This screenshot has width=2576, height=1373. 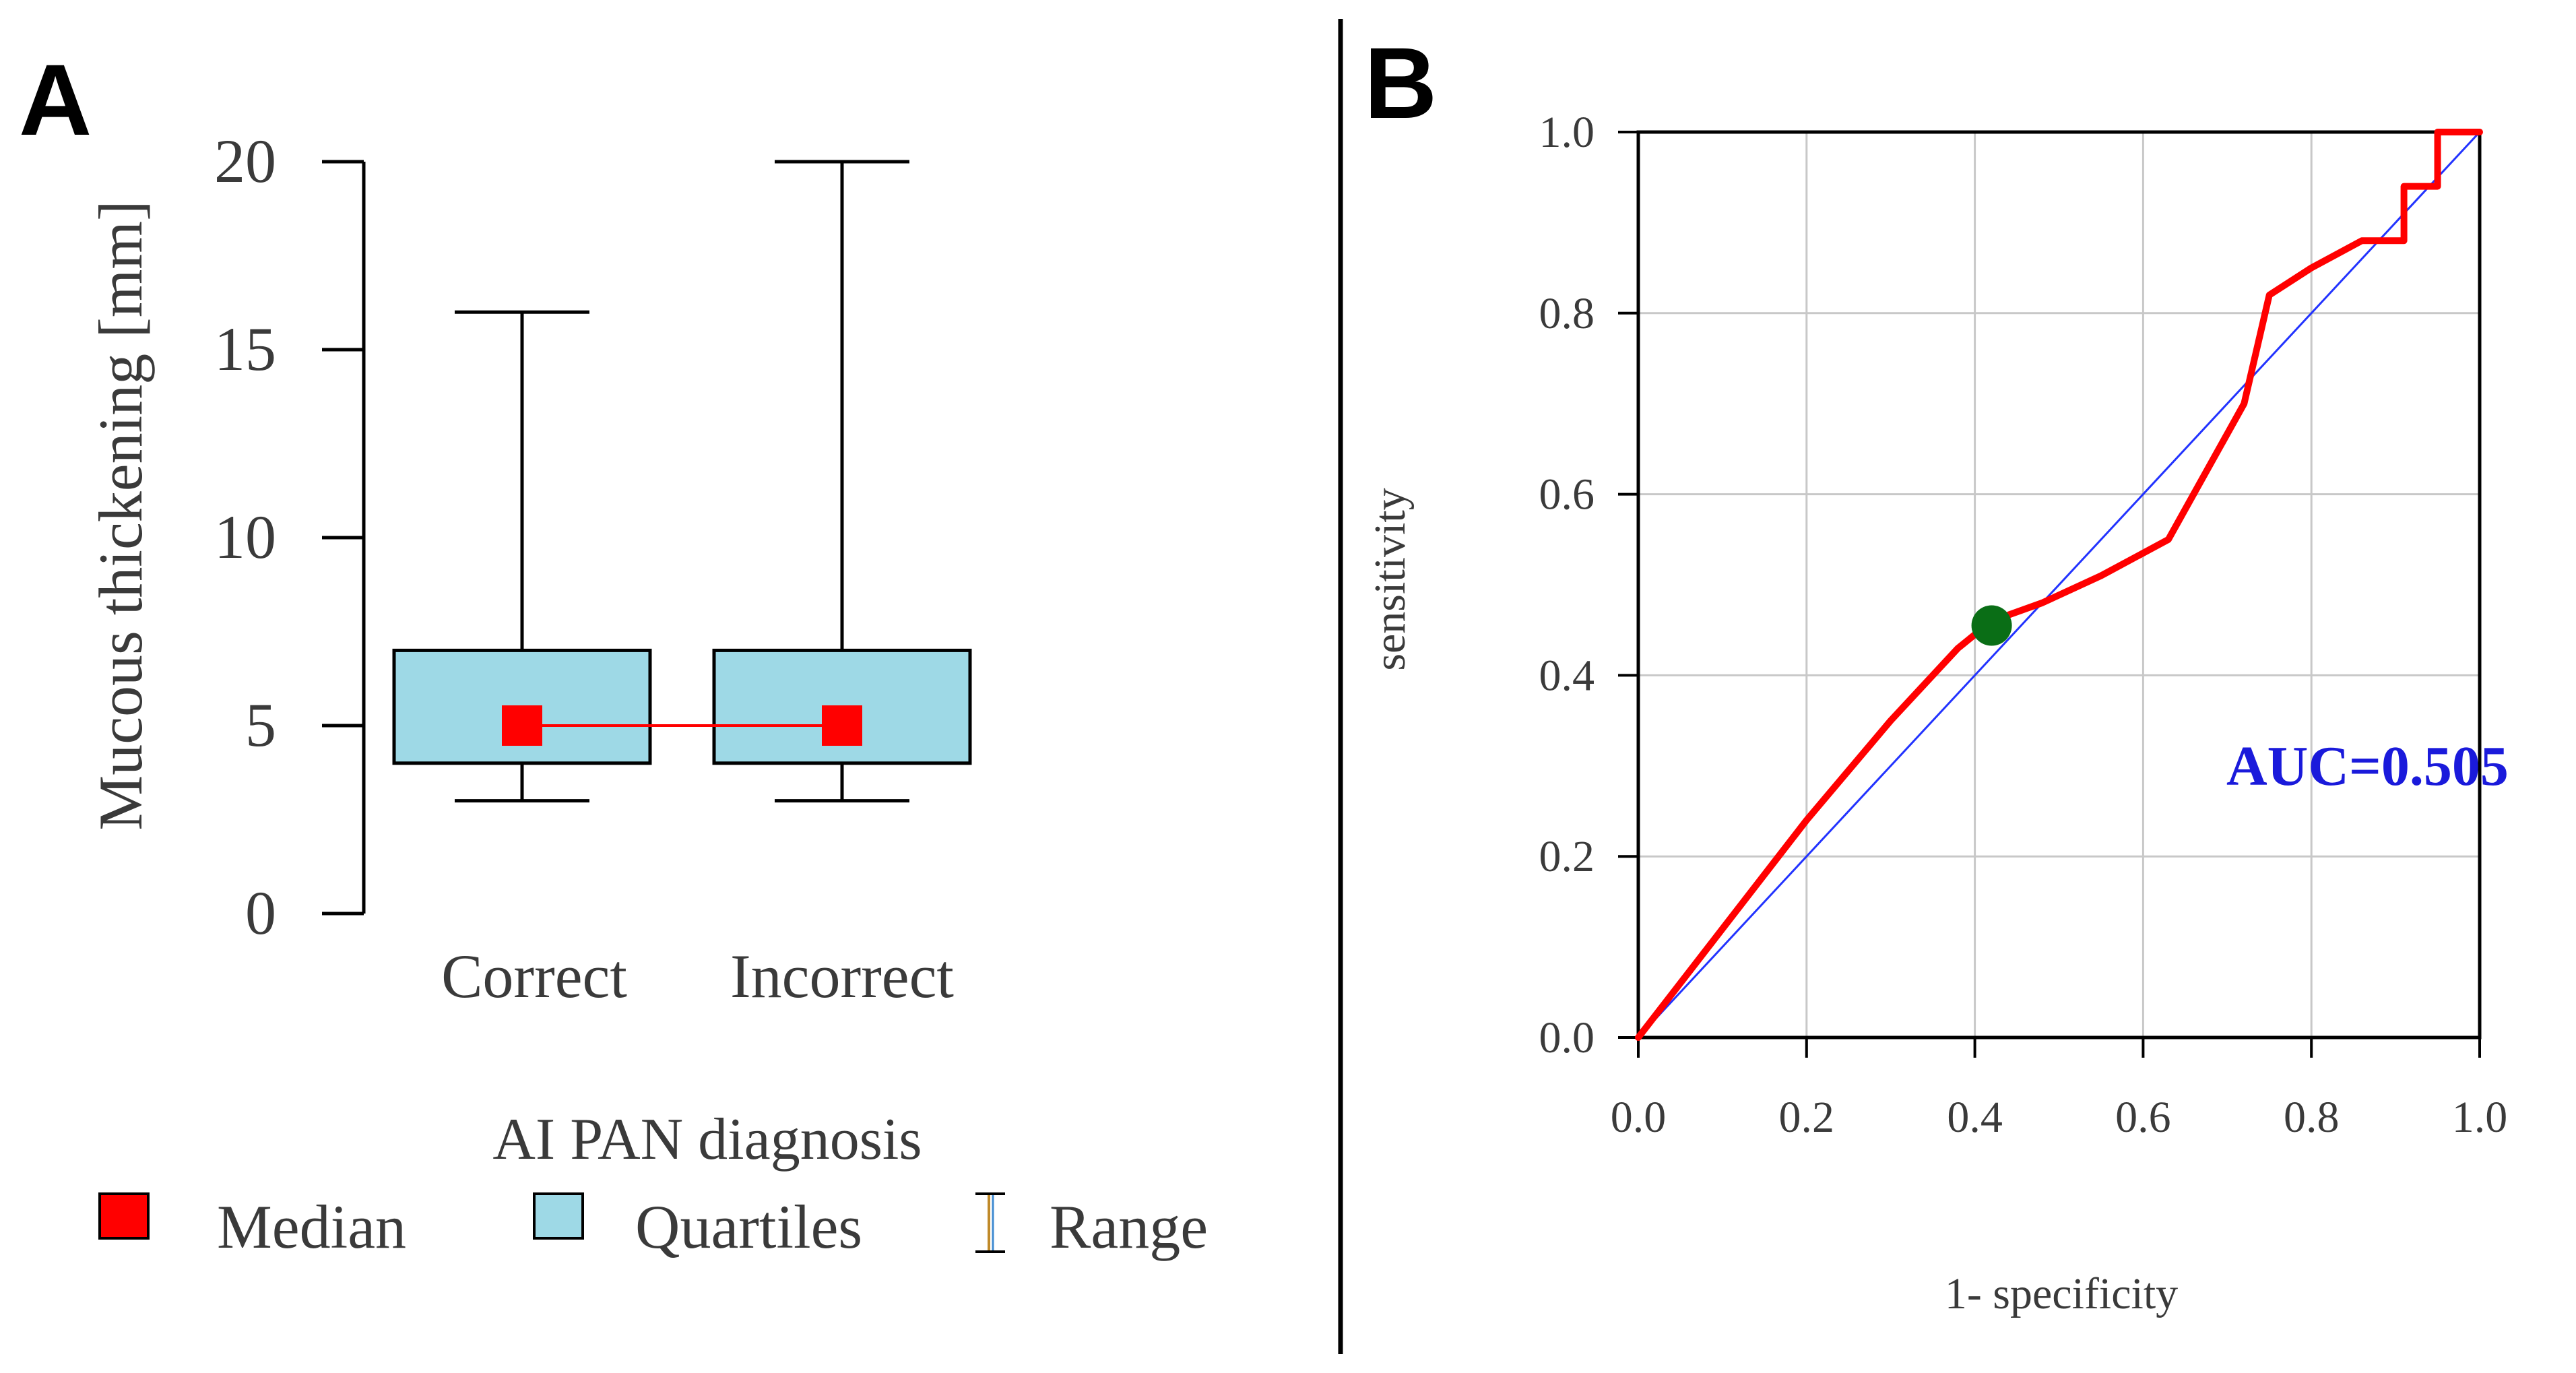 What do you see at coordinates (1639, 1117) in the screenshot?
I see `x-tick-label: 0.0` at bounding box center [1639, 1117].